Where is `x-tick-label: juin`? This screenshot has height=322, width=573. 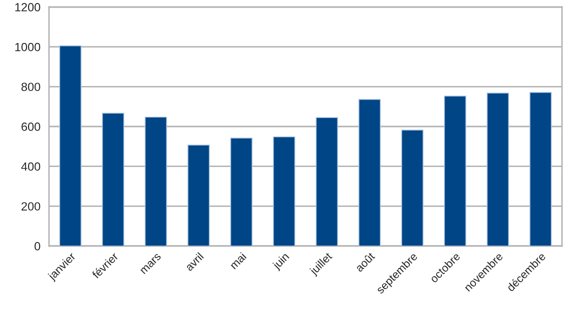
x-tick-label: juin is located at coordinates (281, 262).